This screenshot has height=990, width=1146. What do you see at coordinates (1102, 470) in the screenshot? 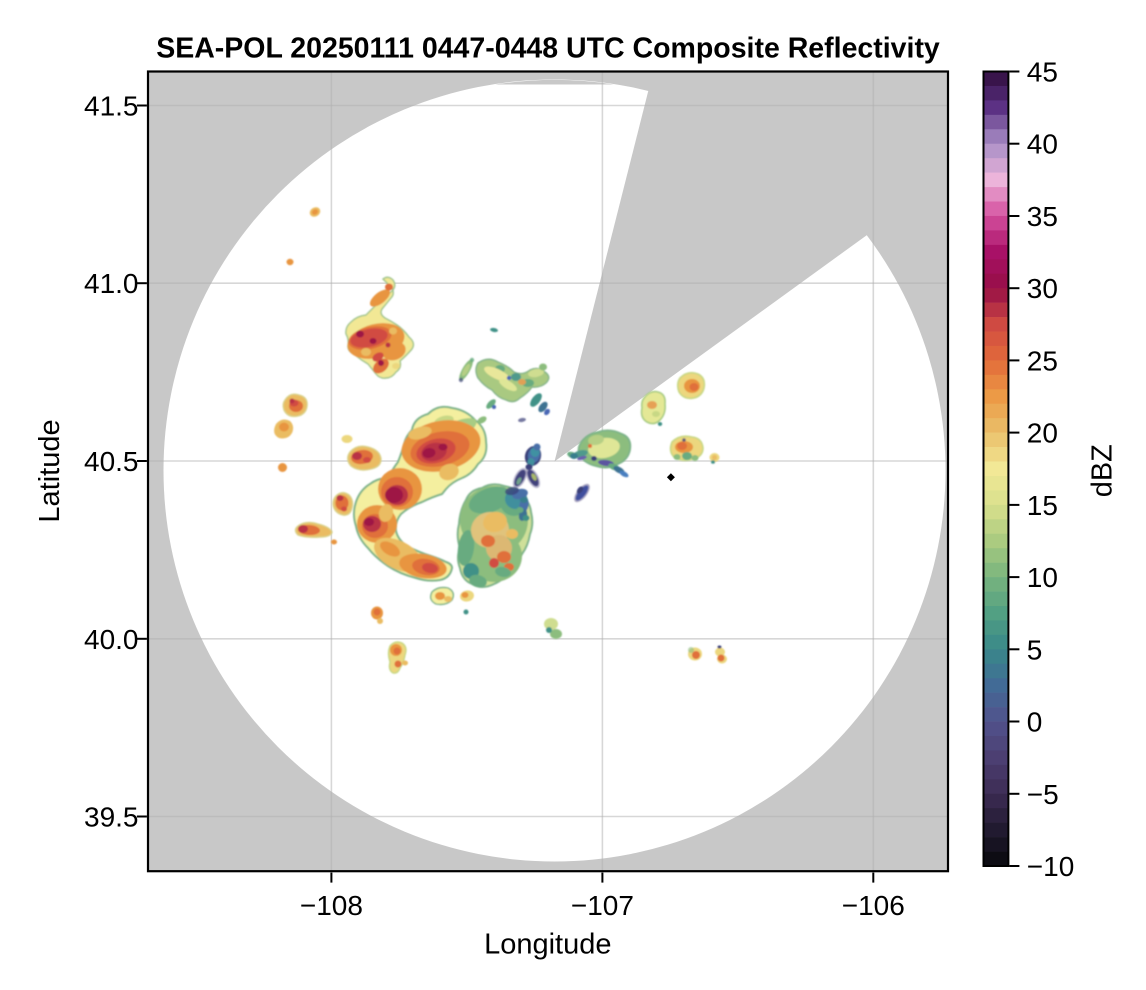
I see `svg-text: dBZ` at bounding box center [1102, 470].